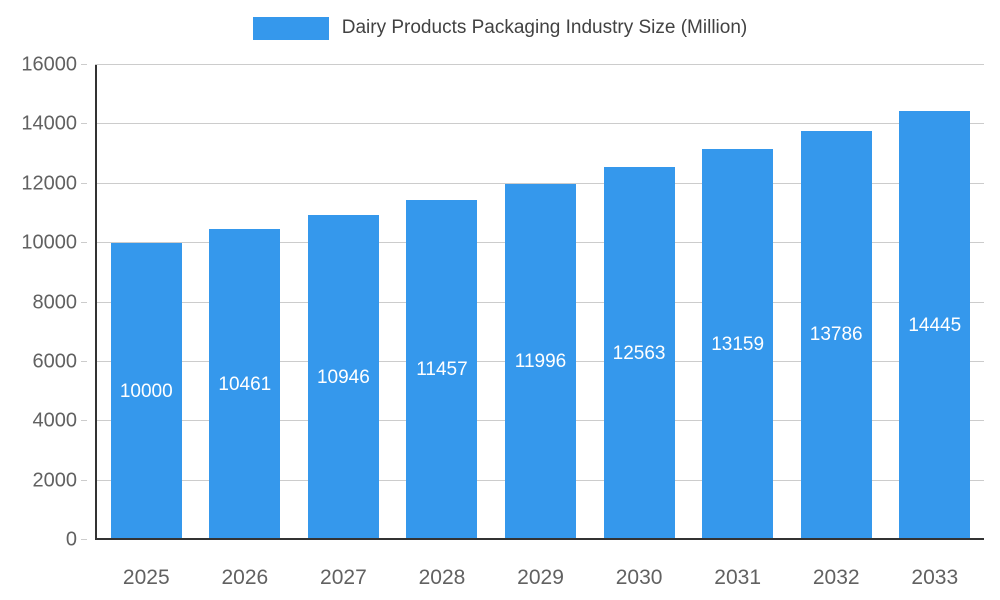 The image size is (1000, 600). I want to click on bar-value-label: 14445, so click(935, 325).